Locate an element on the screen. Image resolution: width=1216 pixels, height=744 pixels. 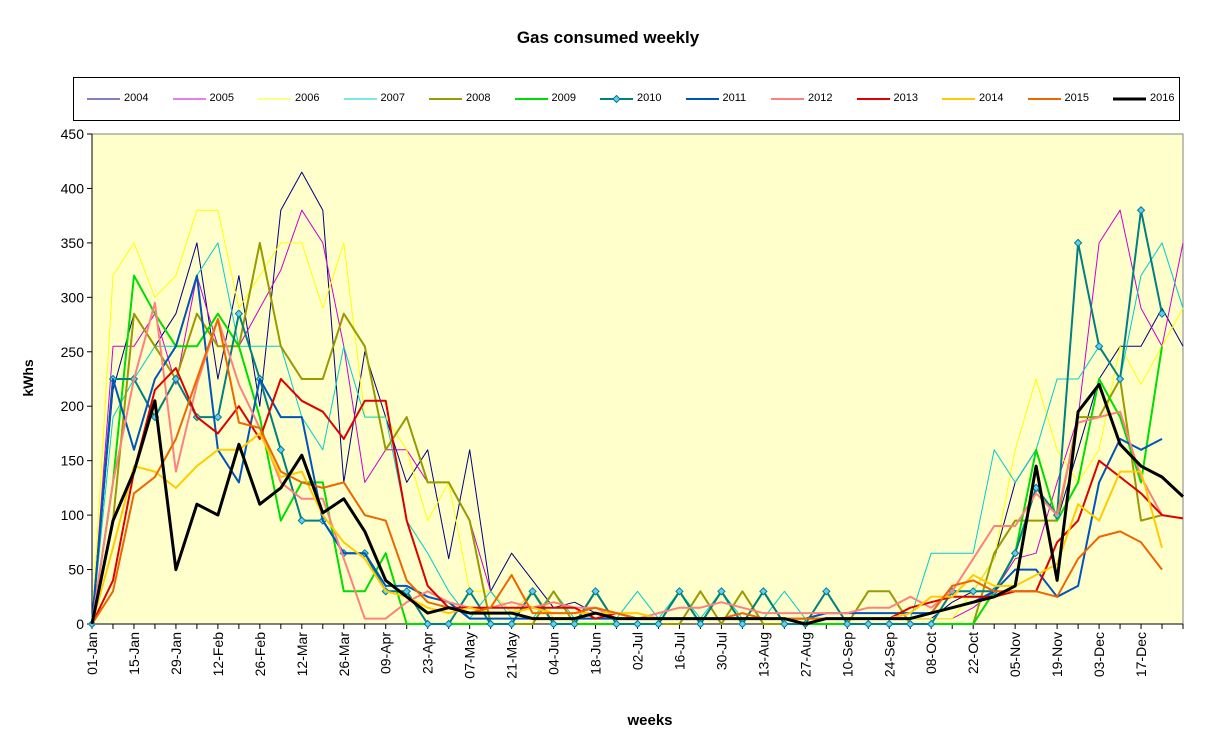
y-tick-label: 300 is located at coordinates (73, 297).